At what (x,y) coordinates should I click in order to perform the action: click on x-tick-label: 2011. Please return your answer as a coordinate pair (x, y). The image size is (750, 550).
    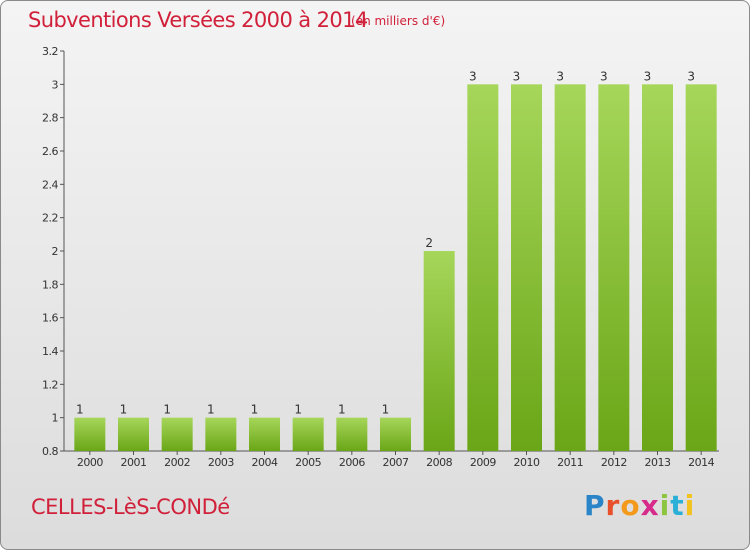
    Looking at the image, I should click on (570, 462).